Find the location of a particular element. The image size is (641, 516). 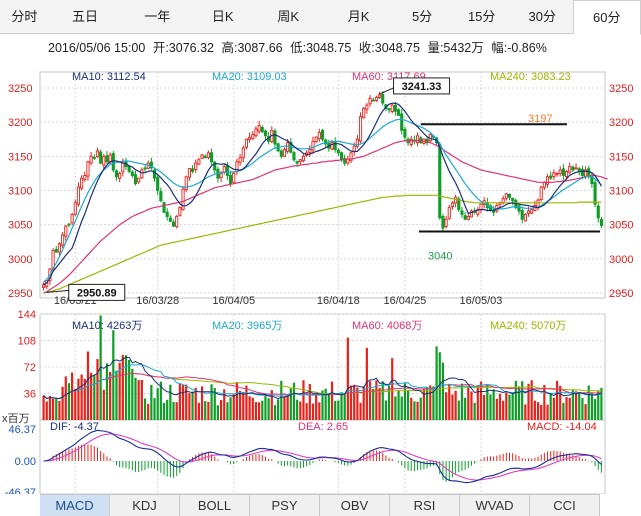

indicator-tab-macd: MACD is located at coordinates (75, 505).